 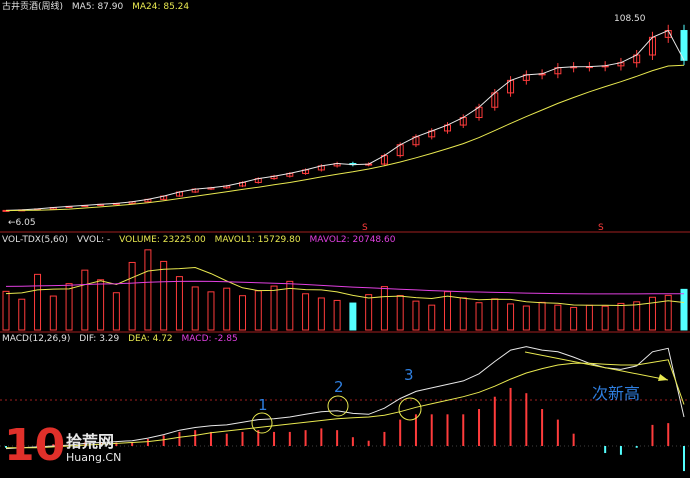 I want to click on annotation-number-3: 3, so click(x=409, y=375).